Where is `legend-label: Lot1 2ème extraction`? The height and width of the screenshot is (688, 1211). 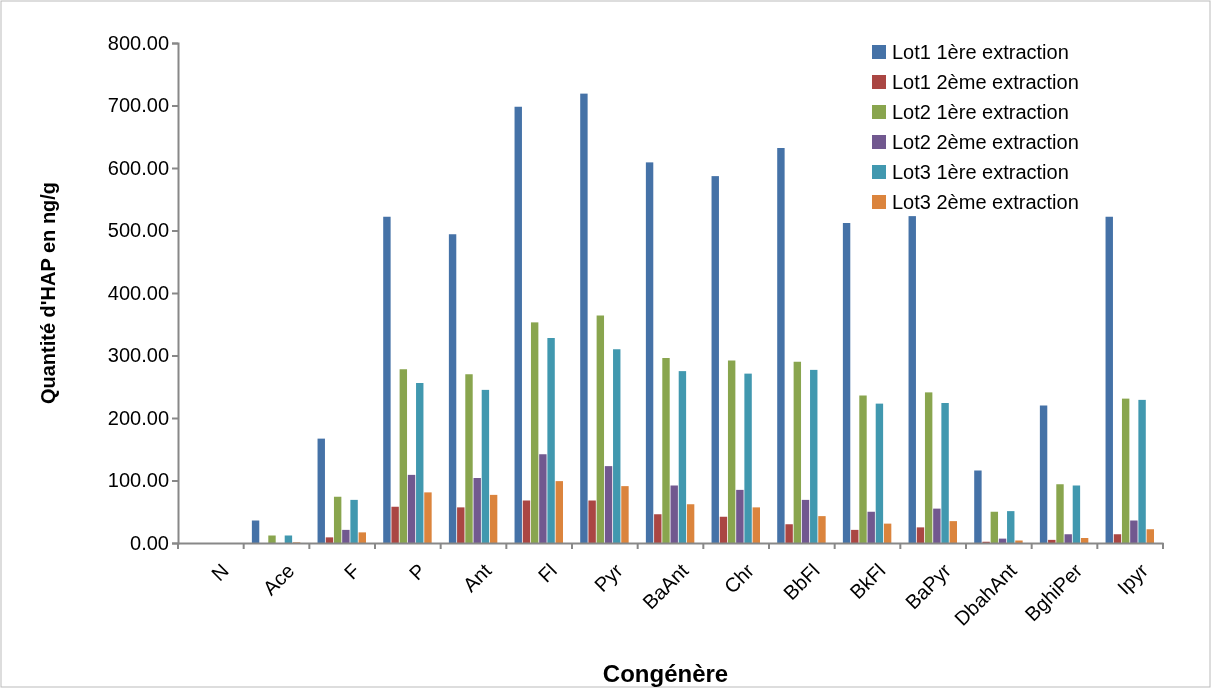 legend-label: Lot1 2ème extraction is located at coordinates (985, 82).